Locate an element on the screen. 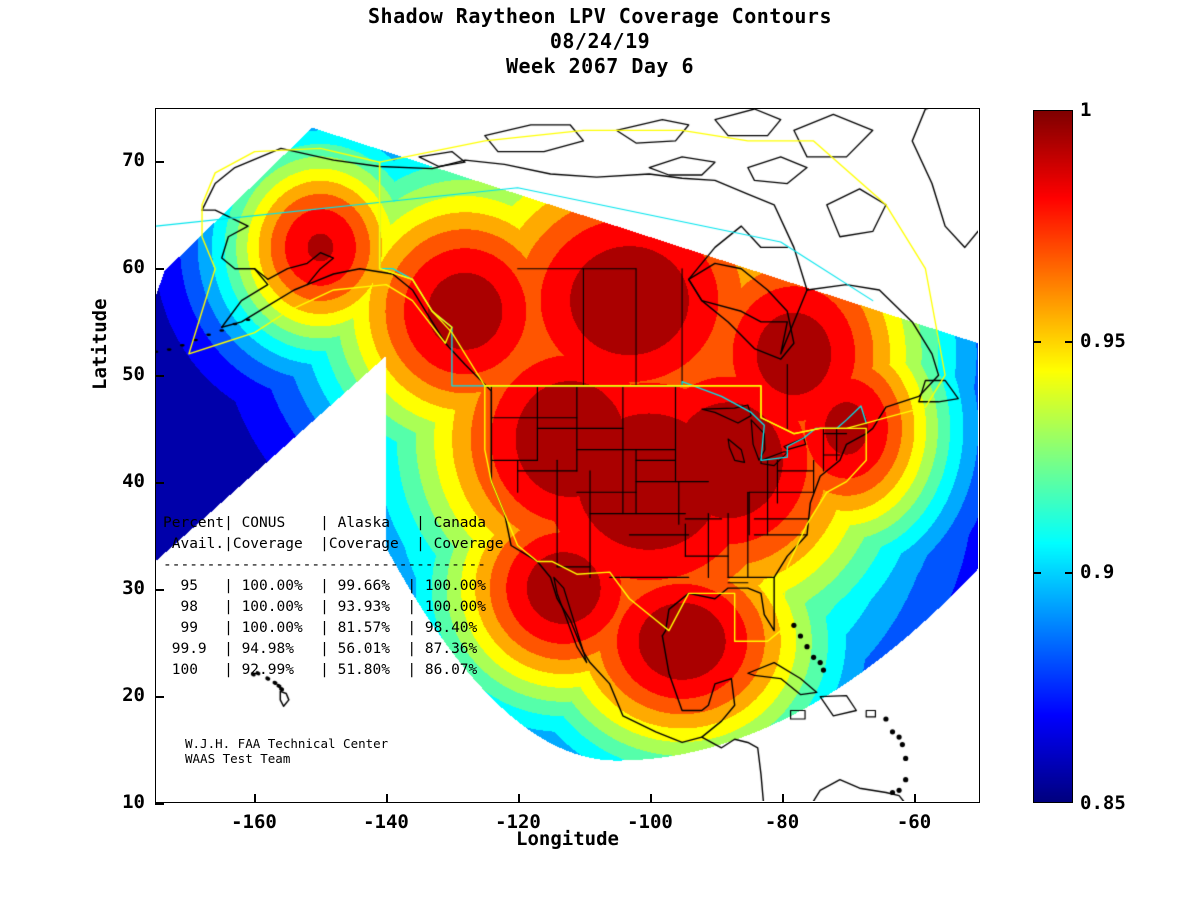 This screenshot has width=1200, height=900. title-line-1: Shadow Raytheon LPV Coverage Contours is located at coordinates (600, 16).